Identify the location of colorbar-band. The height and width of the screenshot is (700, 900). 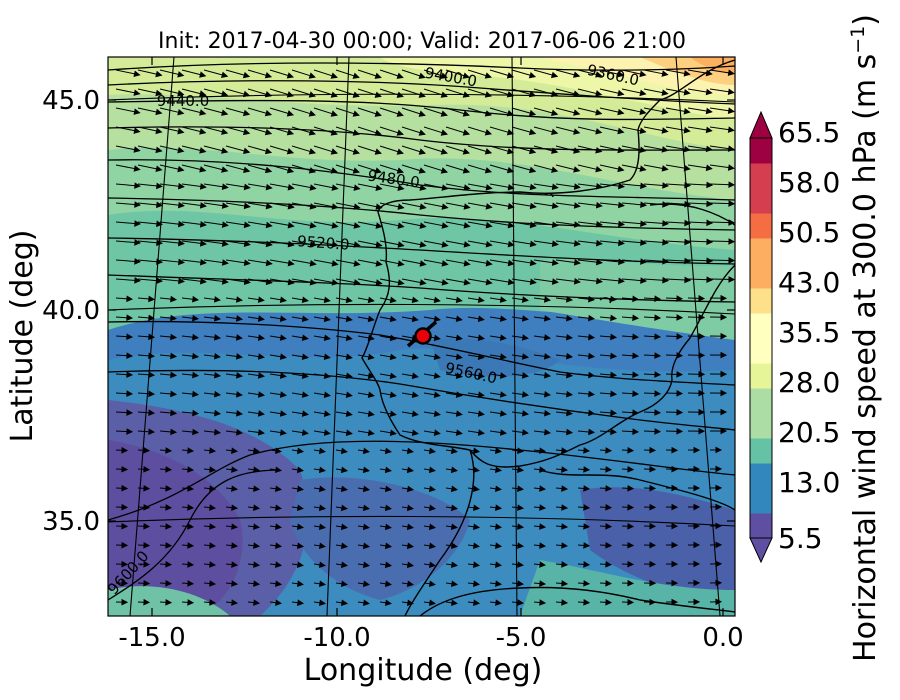
(761, 476).